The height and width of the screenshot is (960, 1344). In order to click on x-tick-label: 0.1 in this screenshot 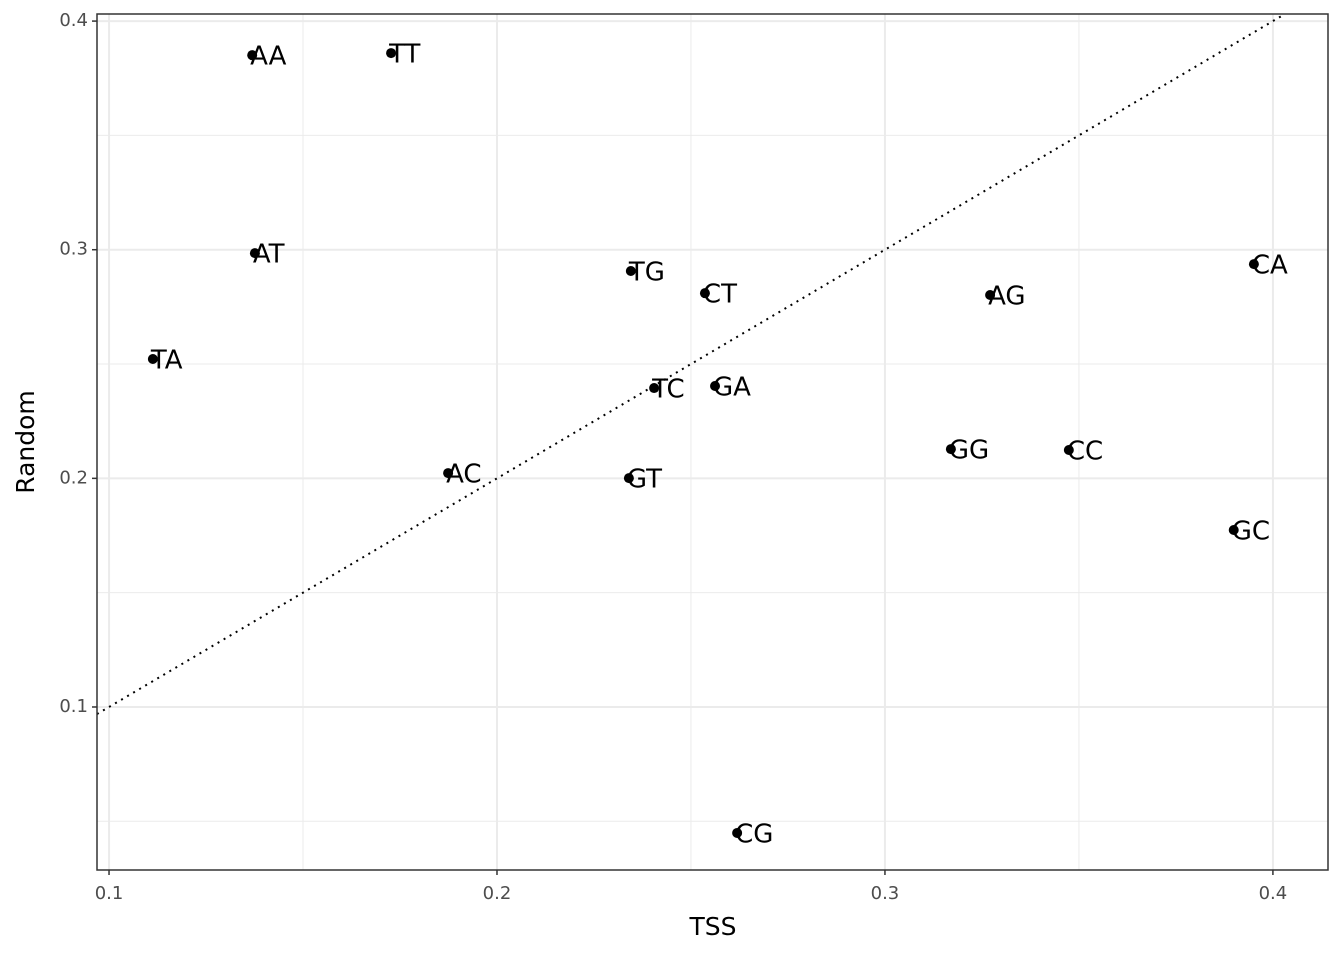, I will do `click(109, 893)`.